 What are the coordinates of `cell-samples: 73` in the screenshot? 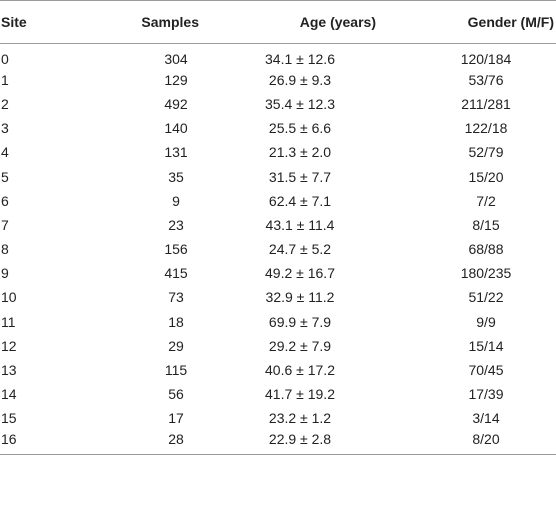 It's located at (176, 297).